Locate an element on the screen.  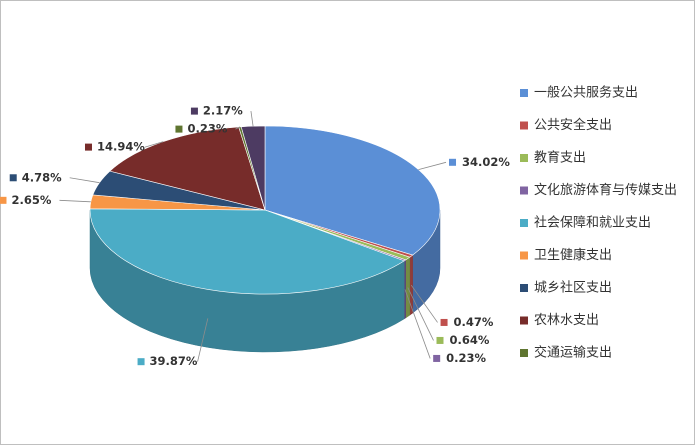
slice-side is located at coordinates (408, 287).